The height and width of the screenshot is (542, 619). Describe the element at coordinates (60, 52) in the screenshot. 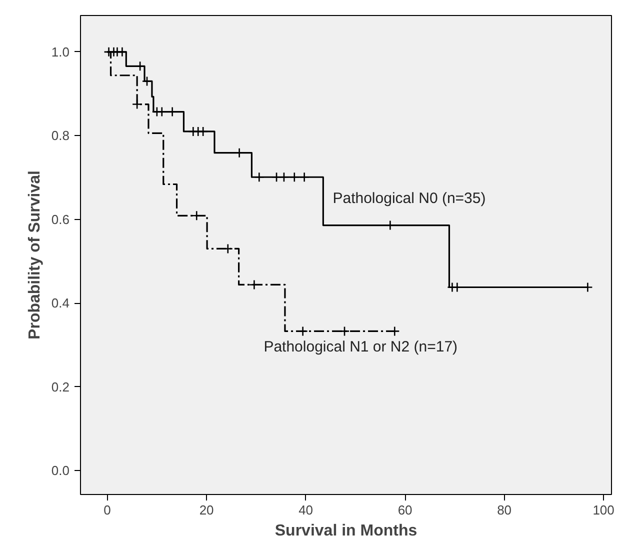

I see `y-tick-label: 1.0` at that location.